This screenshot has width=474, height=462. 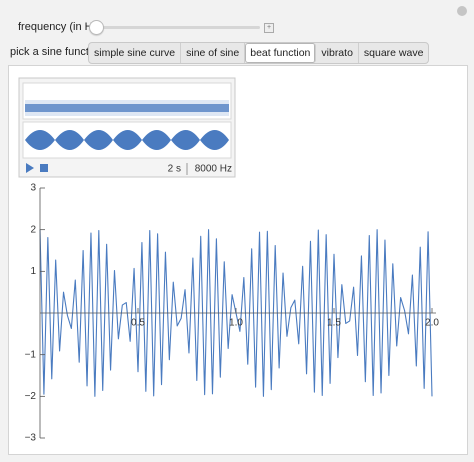 What do you see at coordinates (174, 169) in the screenshot?
I see `duration: 2 s` at bounding box center [174, 169].